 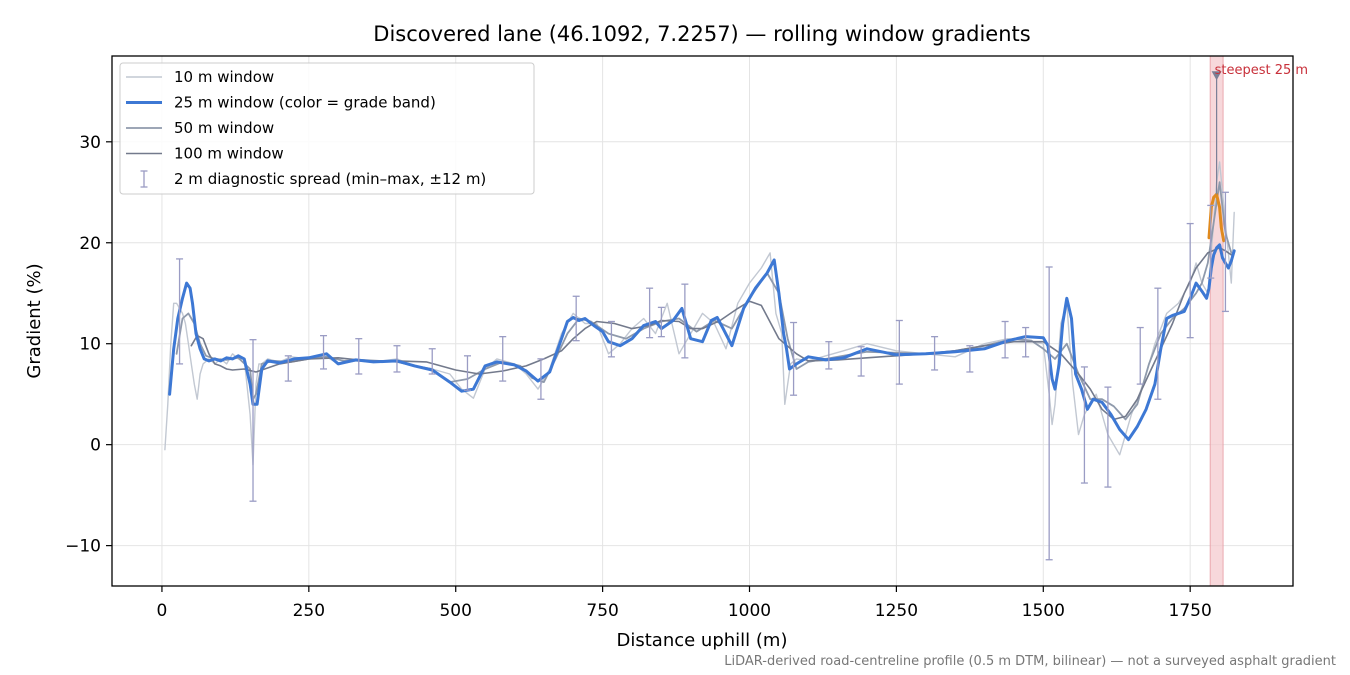 I want to click on x-tick-label-7: 1750, so click(x=1190, y=611).